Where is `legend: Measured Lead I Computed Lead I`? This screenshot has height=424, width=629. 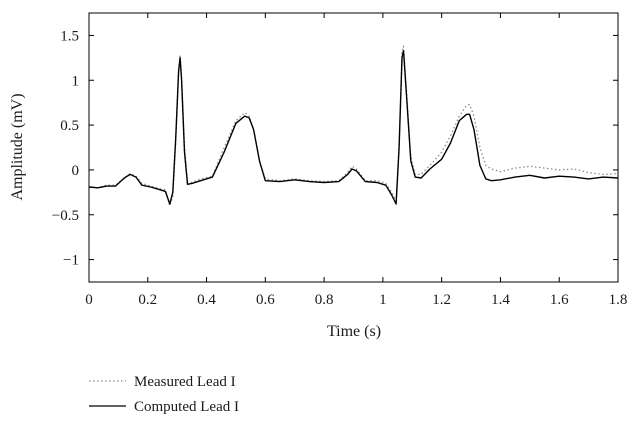 legend: Measured Lead I Computed Lead I is located at coordinates (164, 394).